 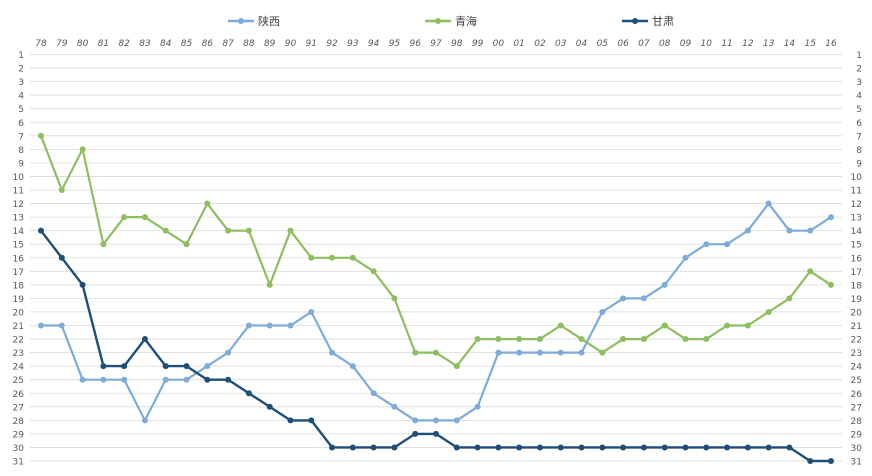 What do you see at coordinates (21, 83) in the screenshot?
I see `y-tick-left-3: 3` at bounding box center [21, 83].